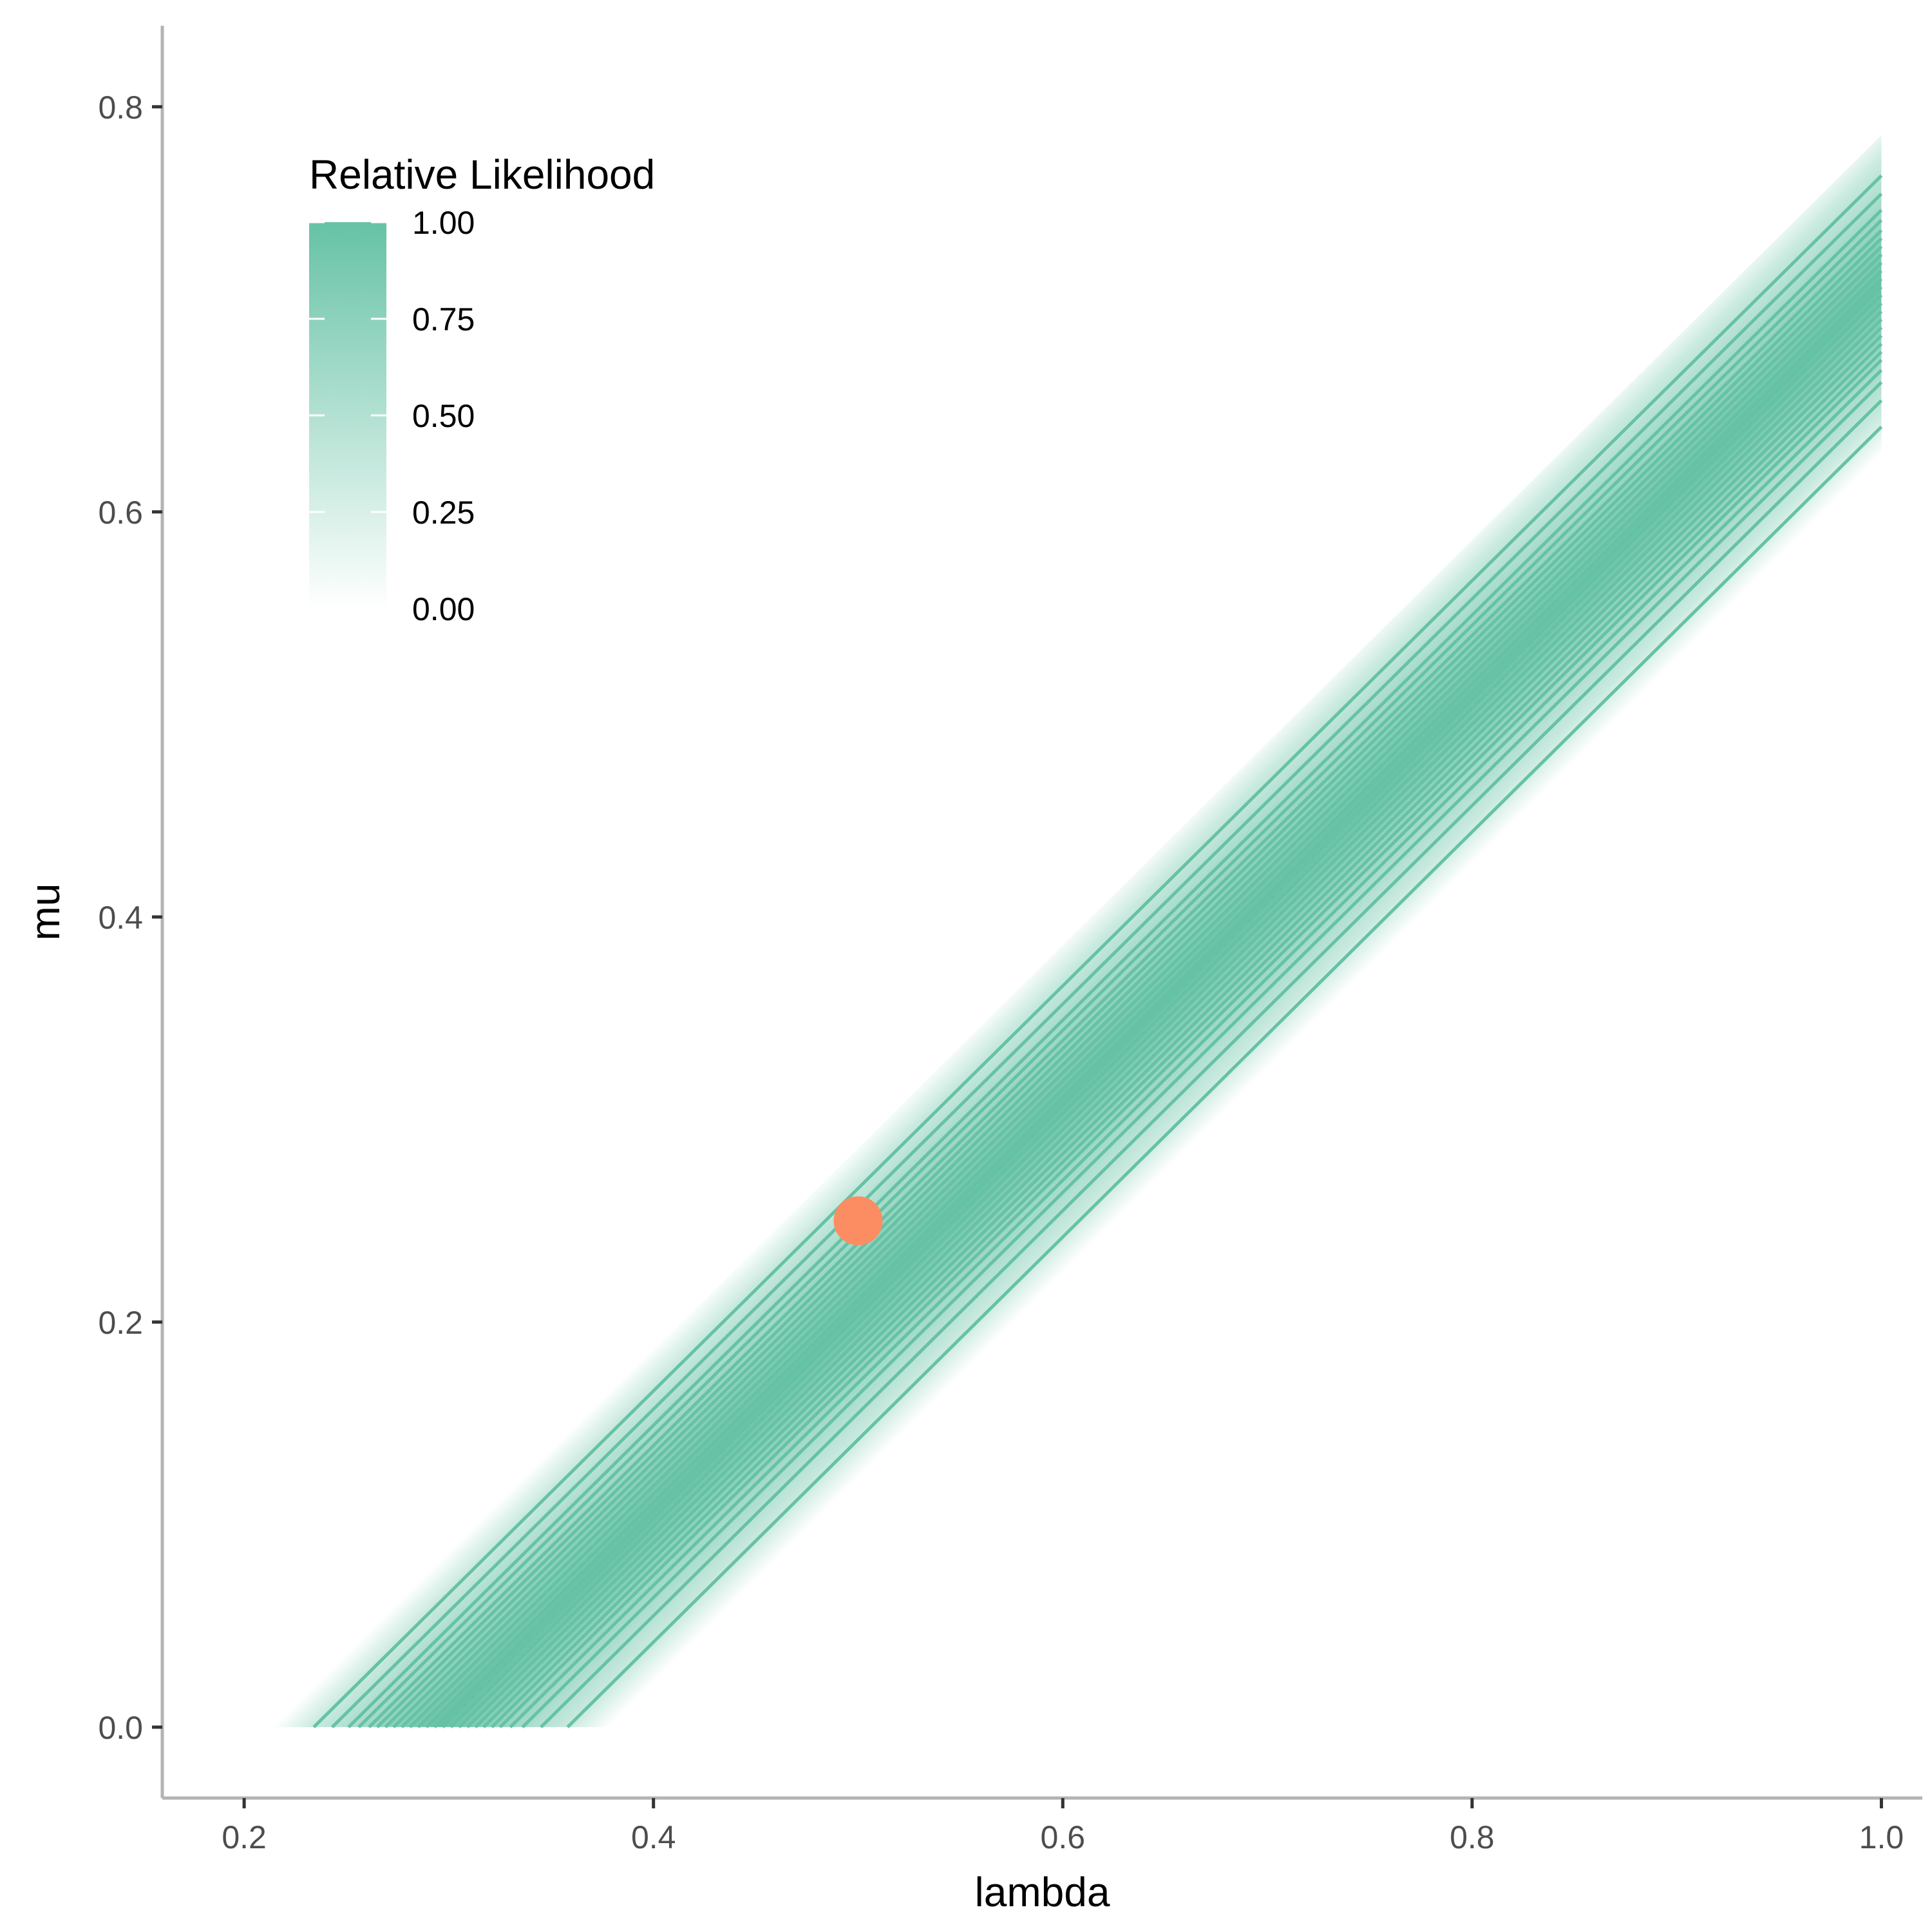  What do you see at coordinates (482, 175) in the screenshot?
I see `legend-title: Relative Likelihood` at bounding box center [482, 175].